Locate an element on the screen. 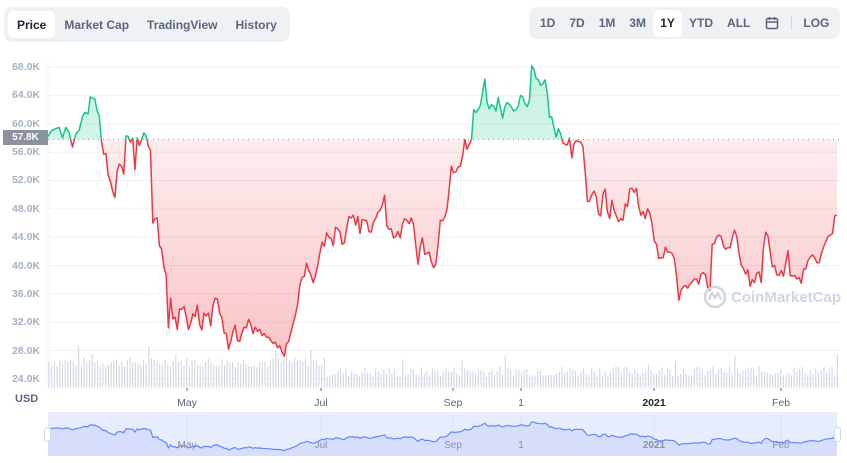  calendar-icon is located at coordinates (772, 23).